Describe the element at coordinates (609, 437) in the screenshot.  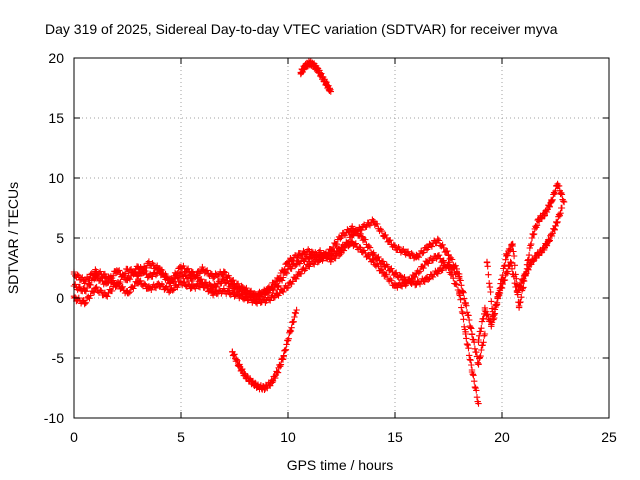
I see `x-tick-label: 25` at that location.